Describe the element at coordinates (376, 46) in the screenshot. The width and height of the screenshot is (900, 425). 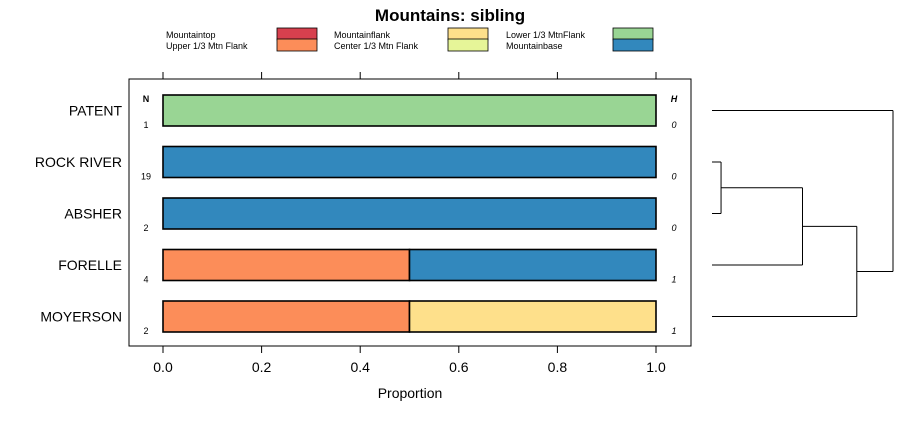
I see `legend-label-center-1-3-mtn-flank: Center 1/3 Mtn Flank` at that location.